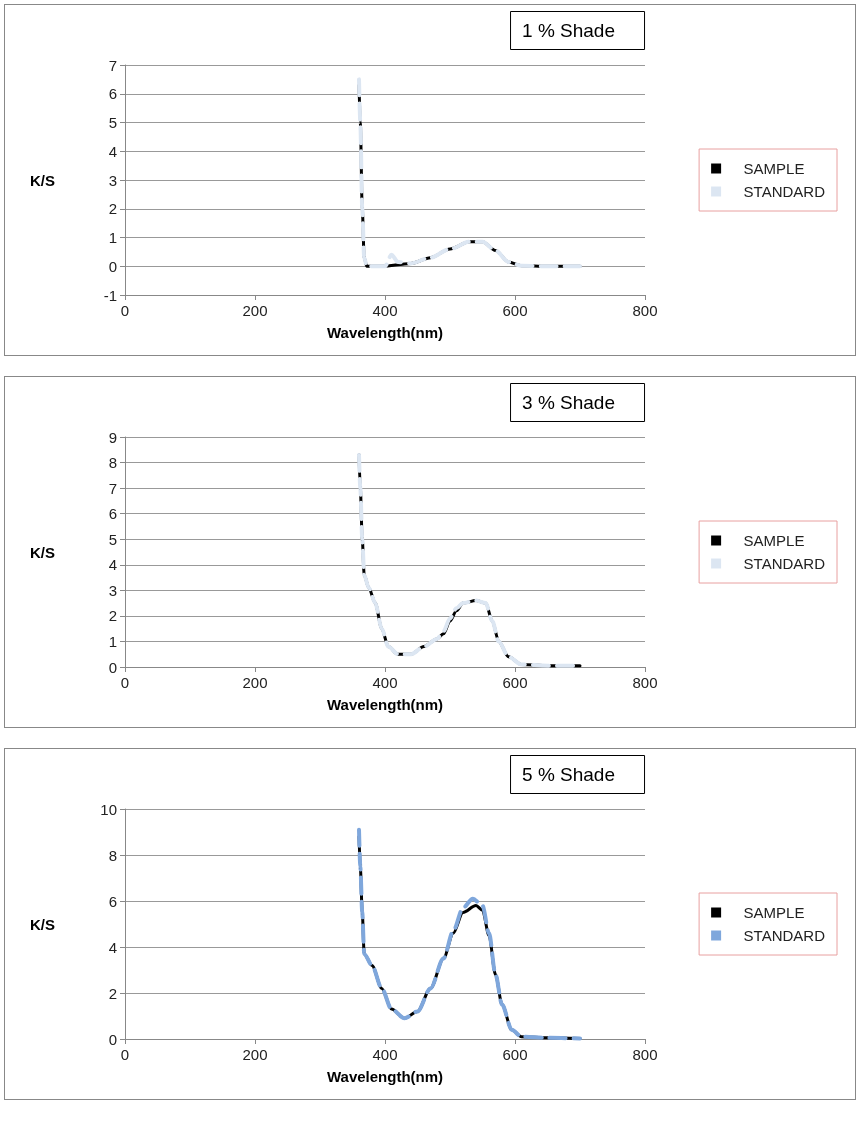 This screenshot has height=1123, width=864. What do you see at coordinates (569, 774) in the screenshot?
I see `chart-title: 5 % Shade` at bounding box center [569, 774].